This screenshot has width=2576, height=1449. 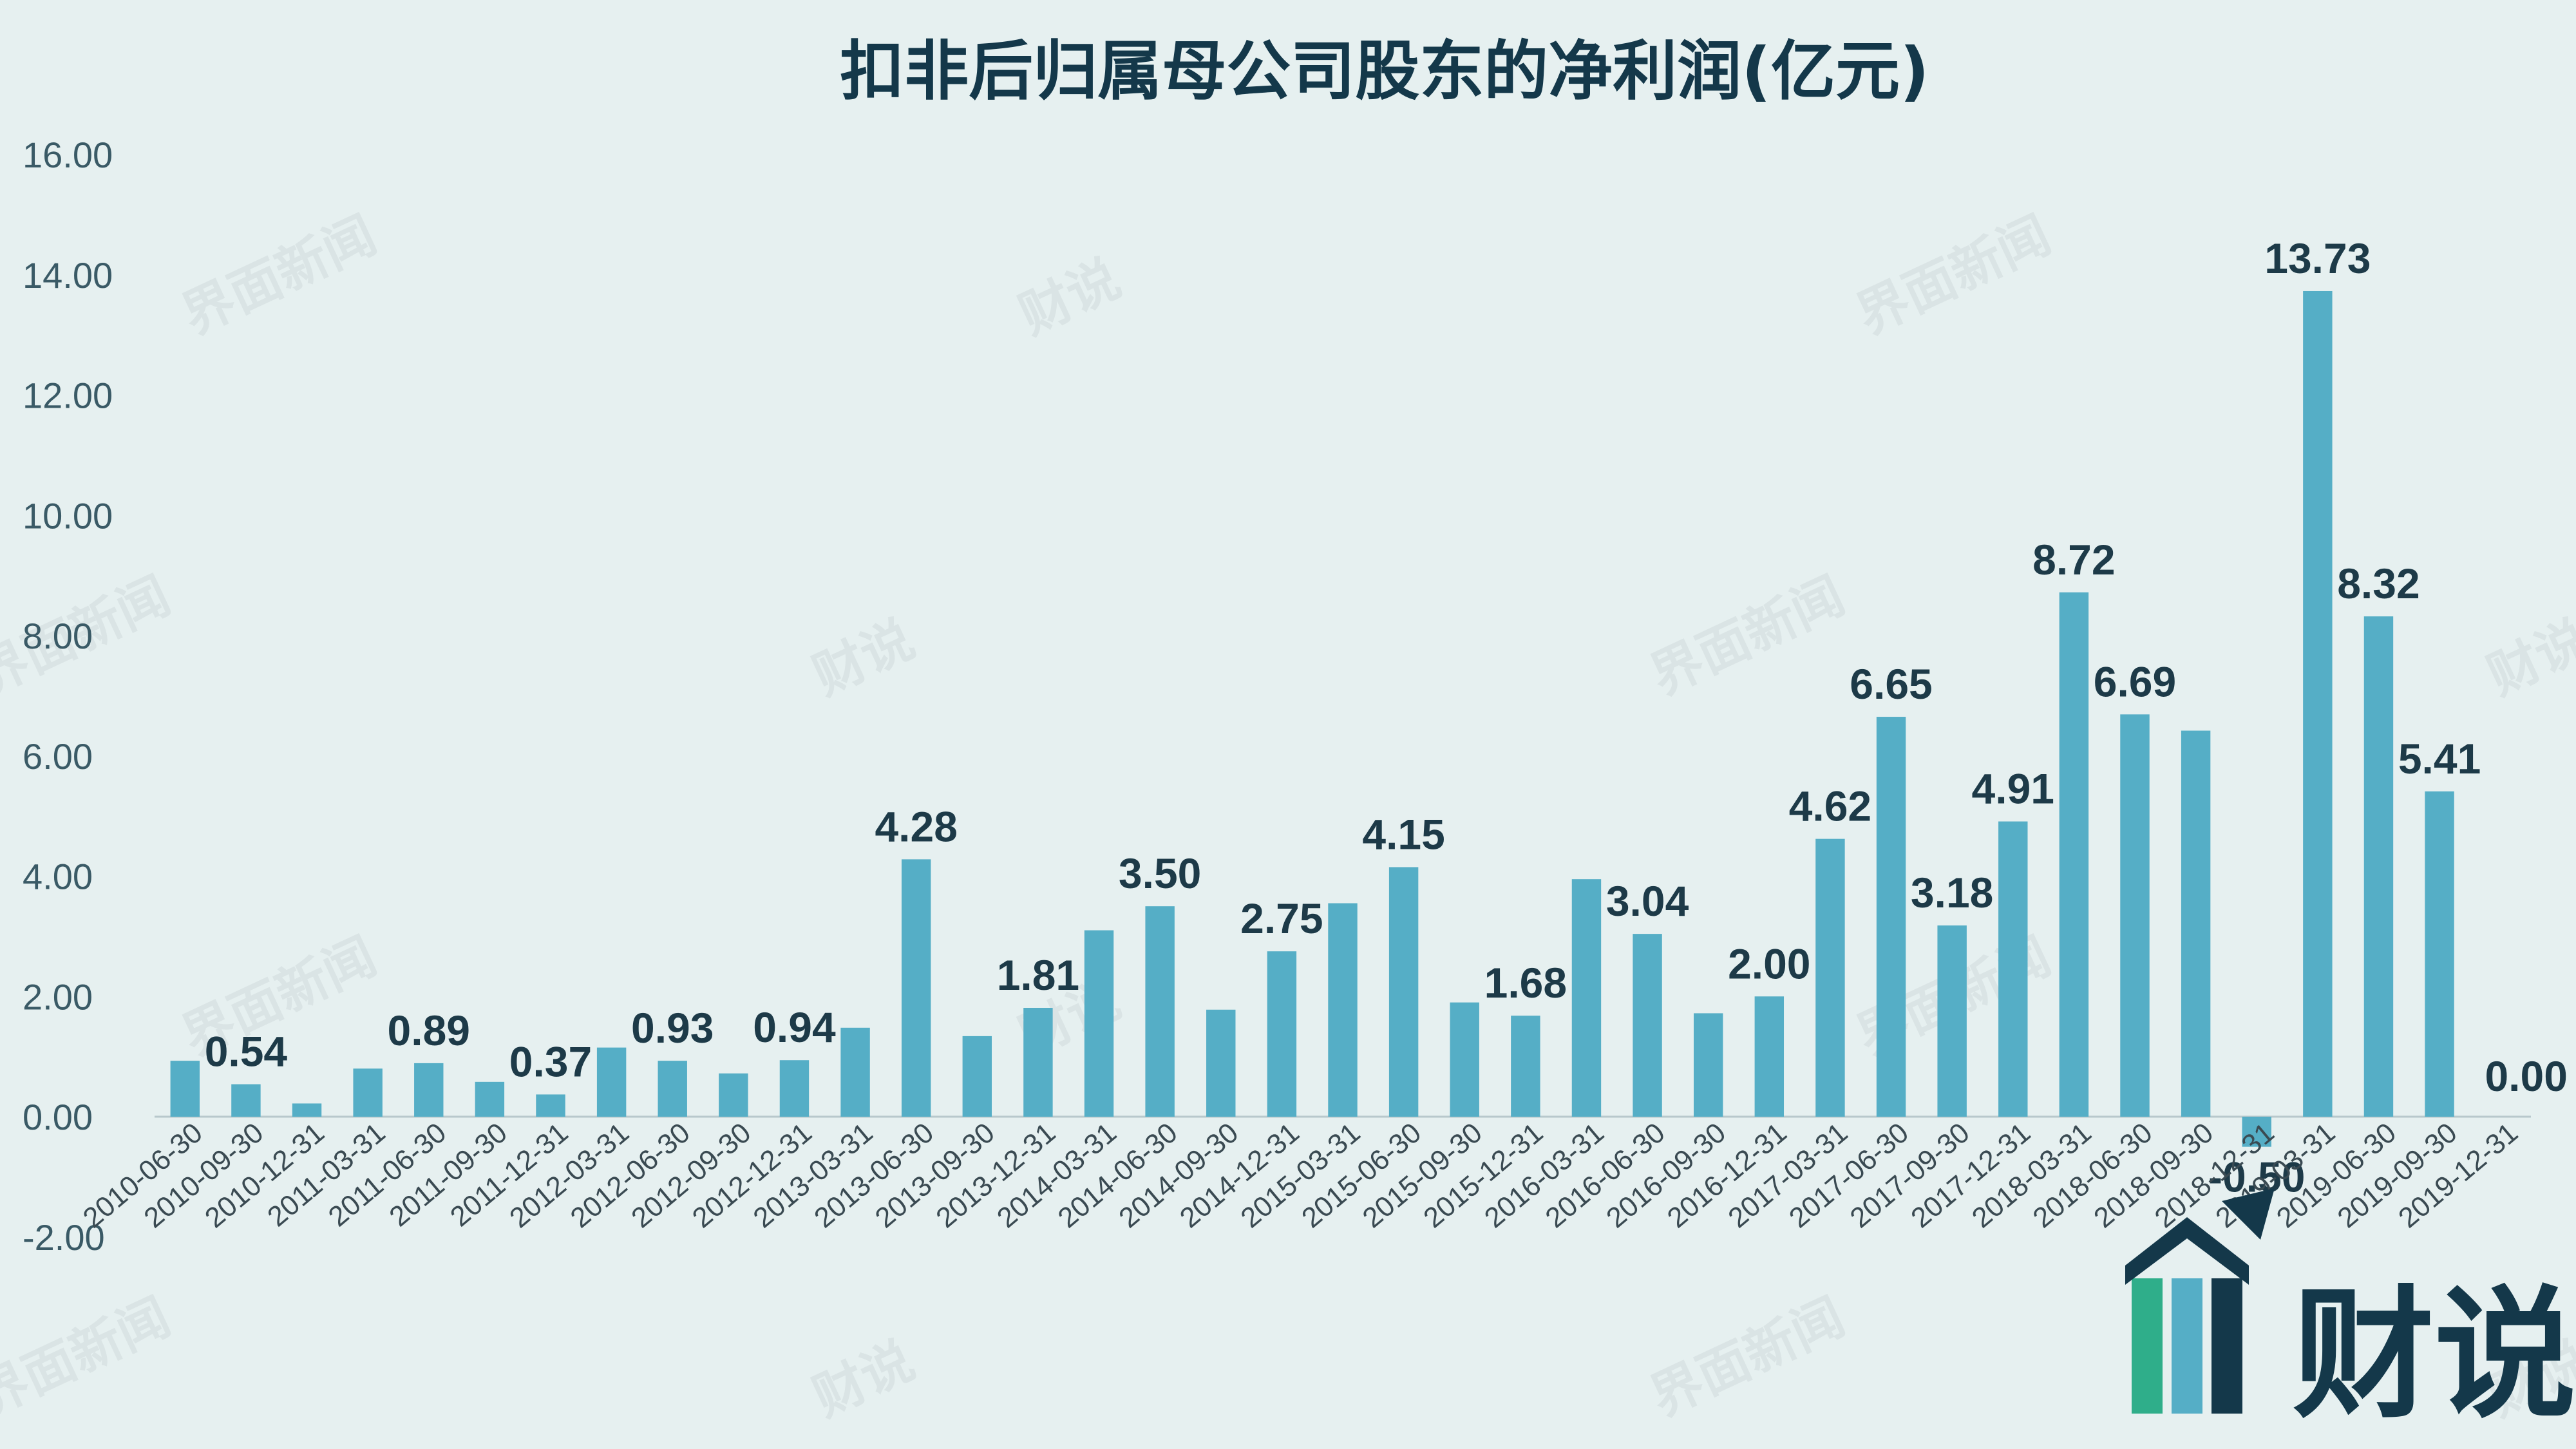 I want to click on data-label: 1.81, so click(x=1038, y=975).